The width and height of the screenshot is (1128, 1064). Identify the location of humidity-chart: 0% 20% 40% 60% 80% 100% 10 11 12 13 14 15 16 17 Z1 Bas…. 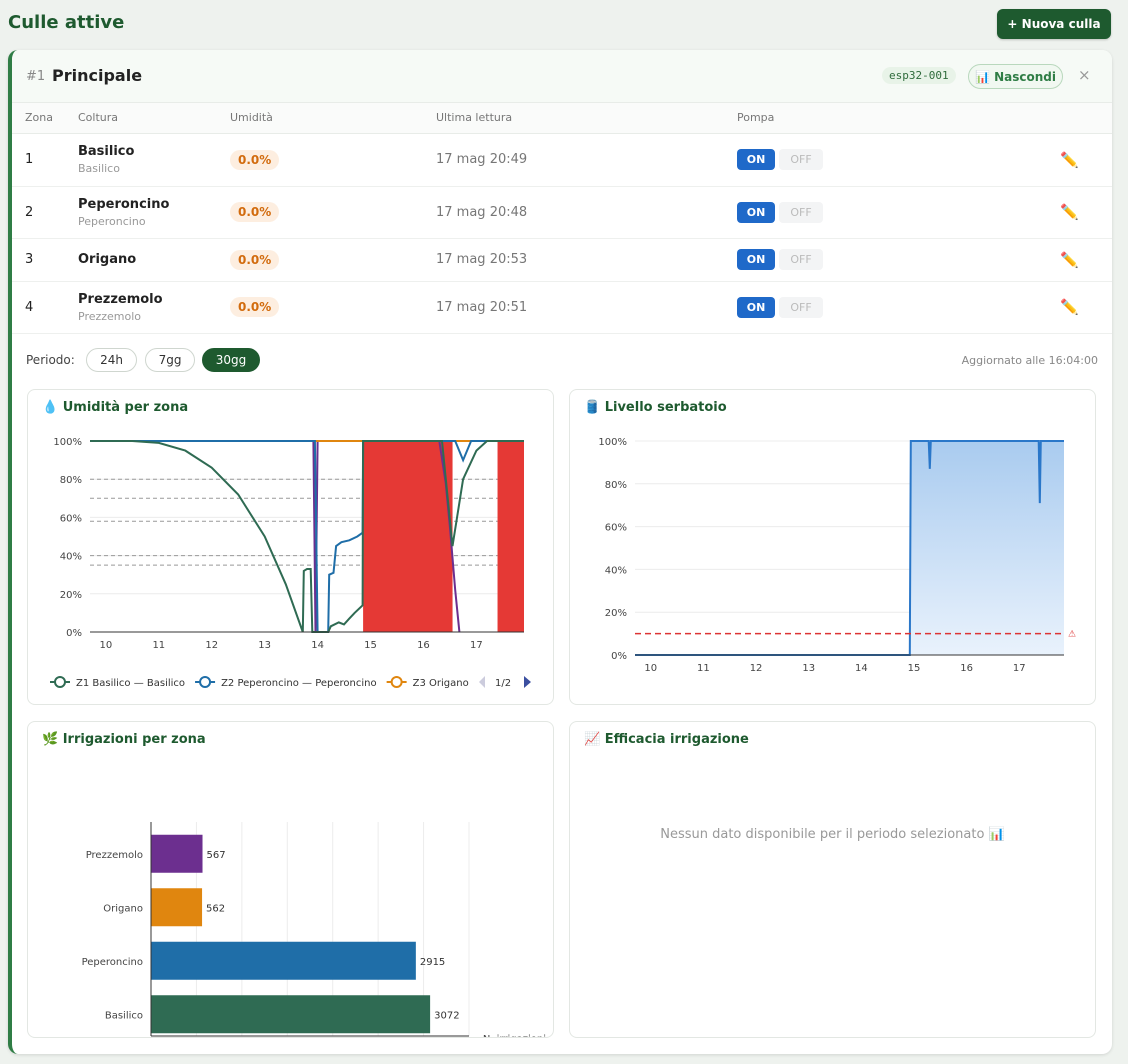
(290, 563).